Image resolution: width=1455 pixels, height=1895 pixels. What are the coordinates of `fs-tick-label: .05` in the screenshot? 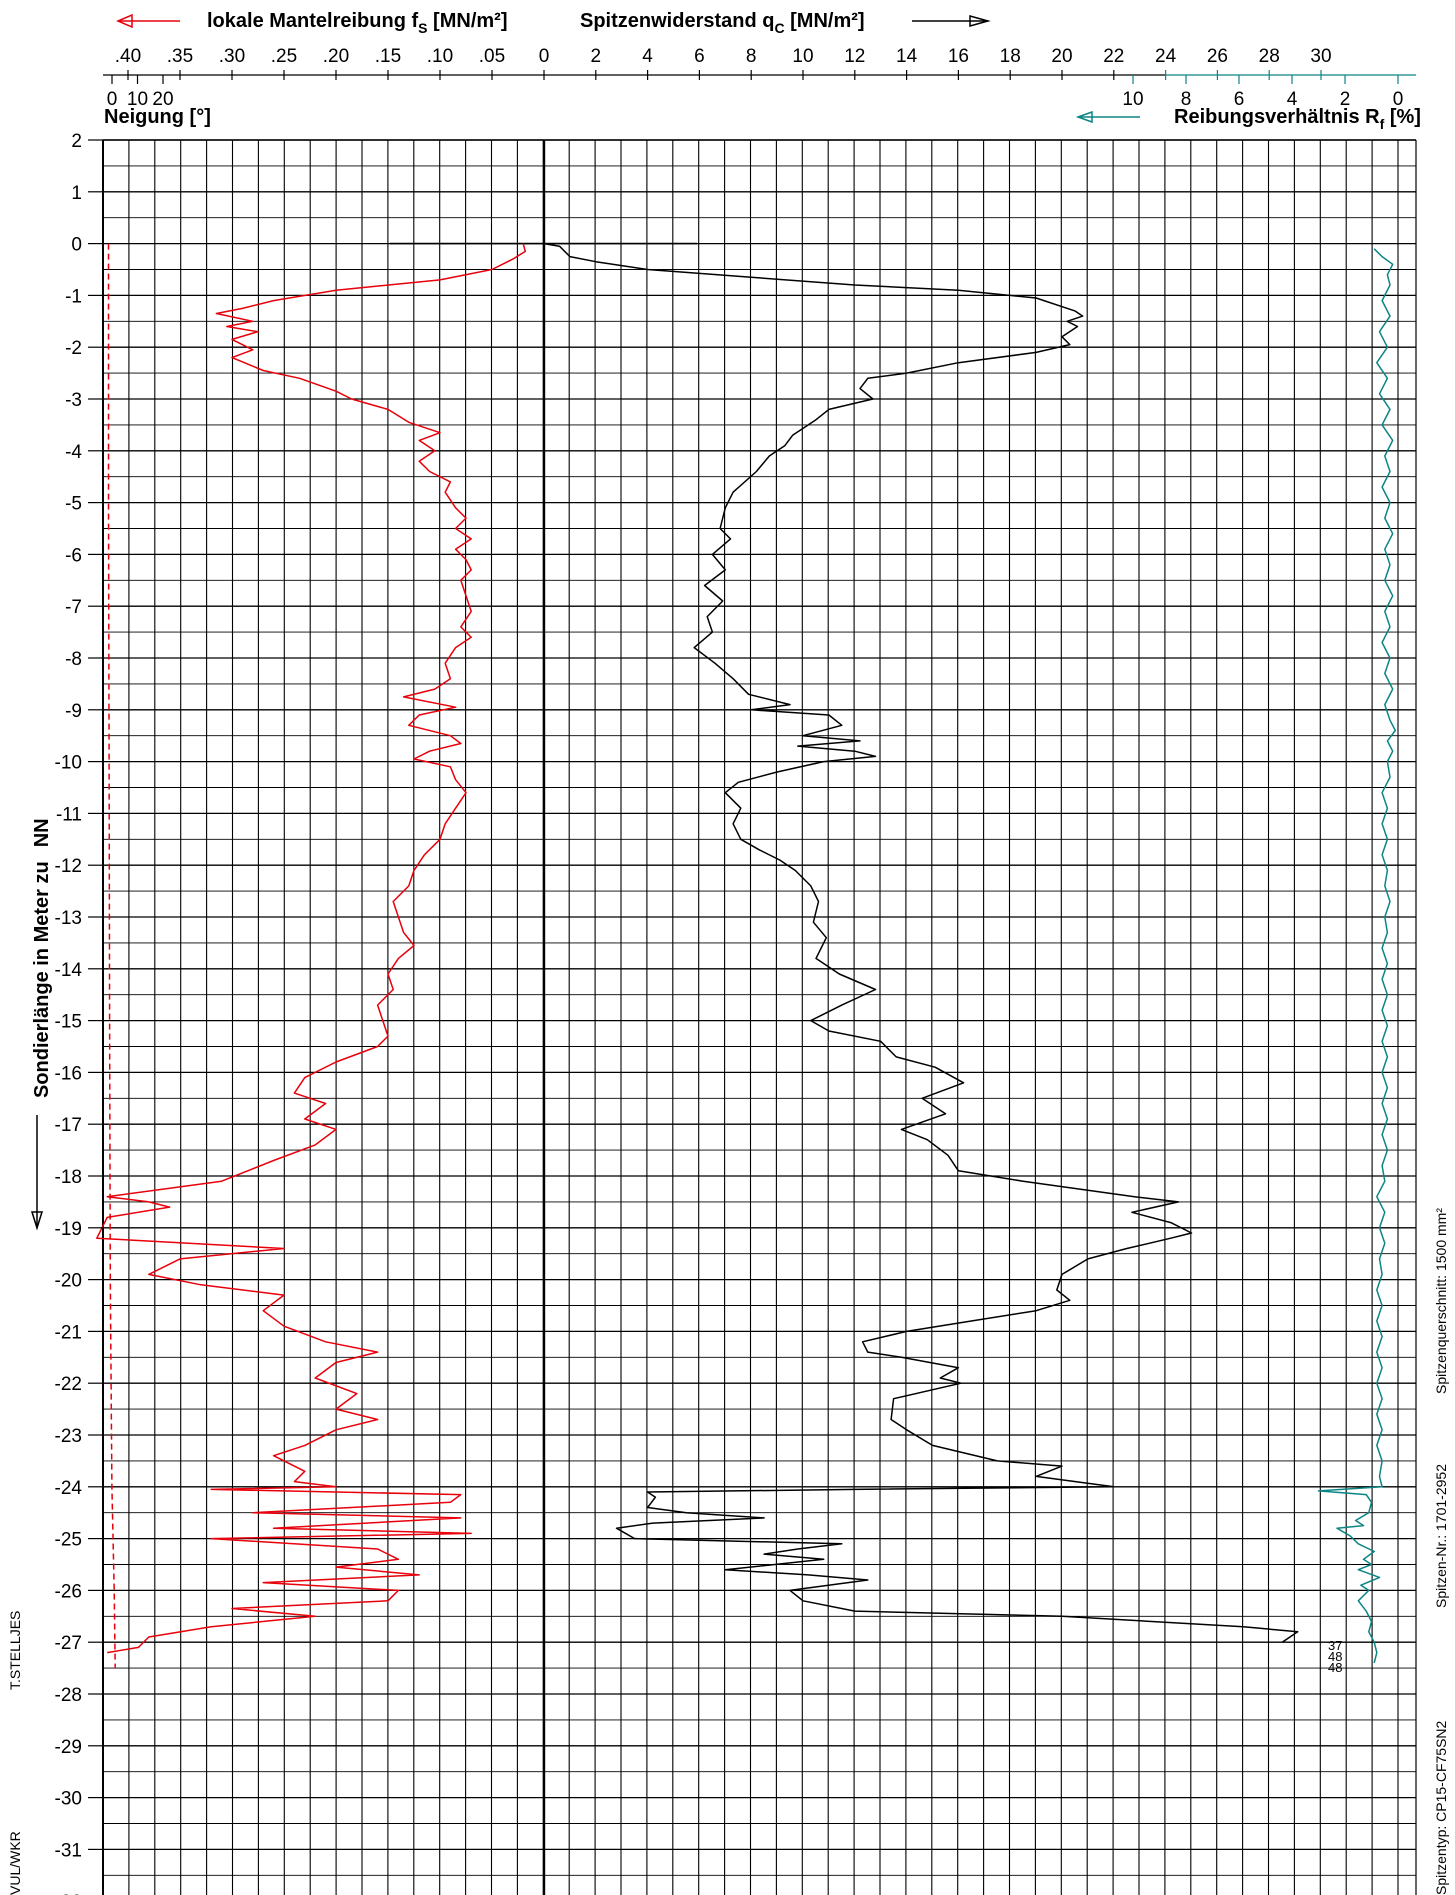 It's located at (492, 56).